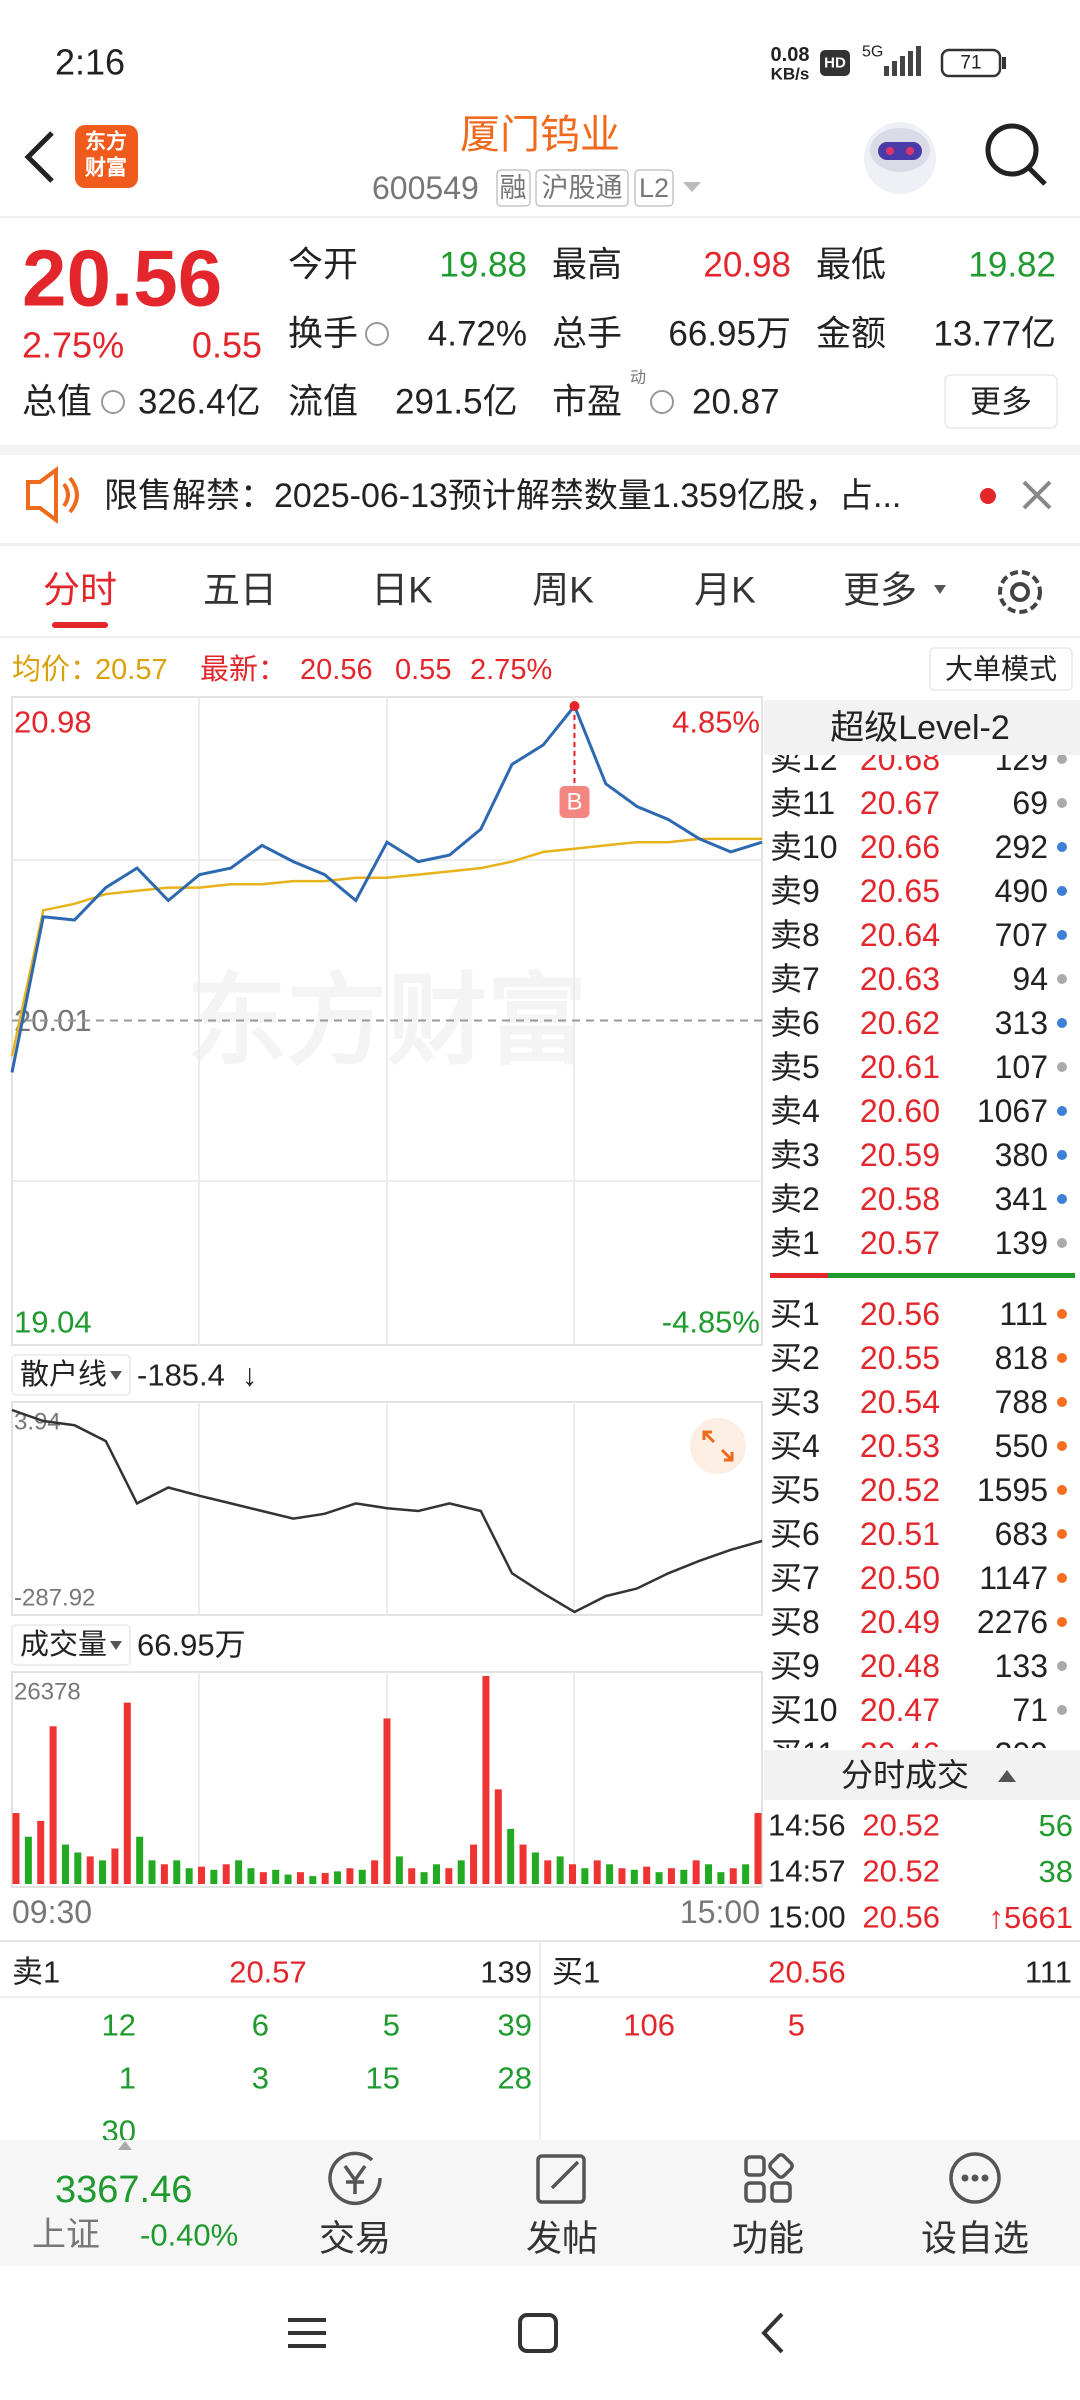 The width and height of the screenshot is (1080, 2400). Describe the element at coordinates (900, 1490) in the screenshot. I see `level-price: 20.52` at that location.